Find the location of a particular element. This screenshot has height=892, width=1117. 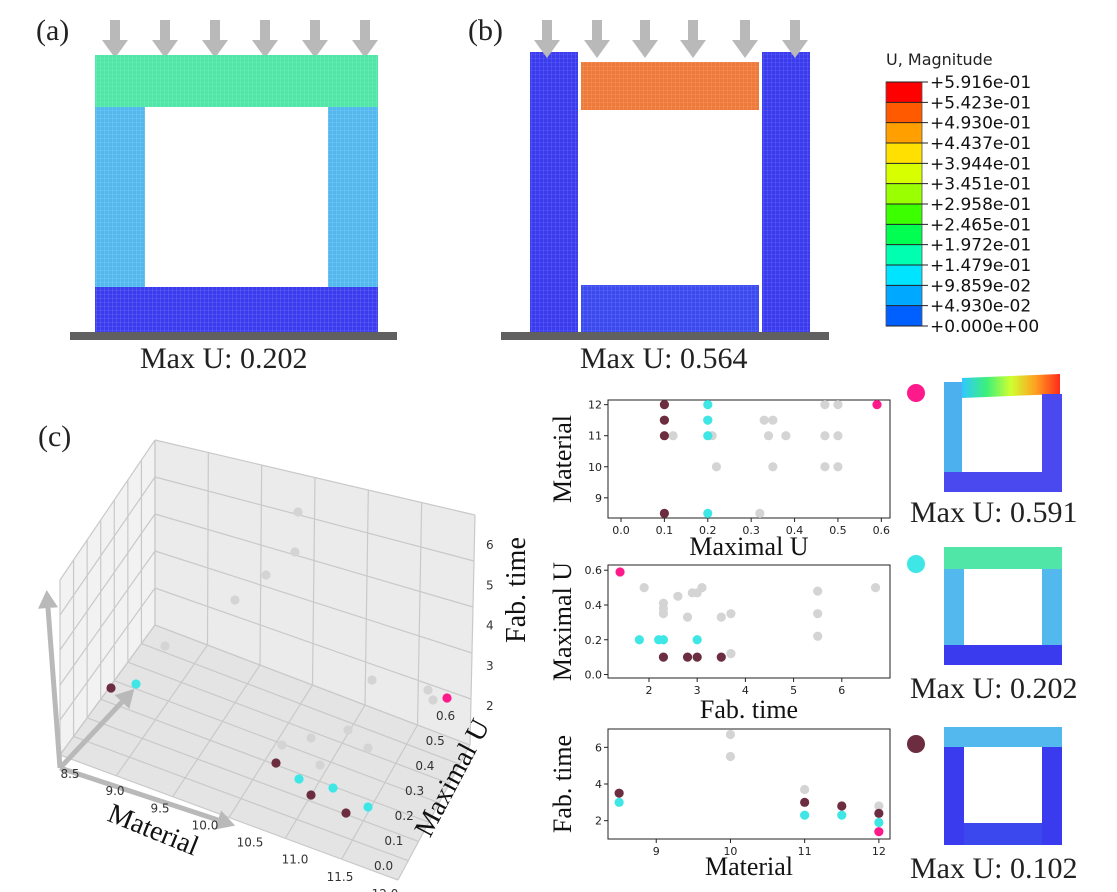

fabtime-tick-label: 6 is located at coordinates (490, 545).